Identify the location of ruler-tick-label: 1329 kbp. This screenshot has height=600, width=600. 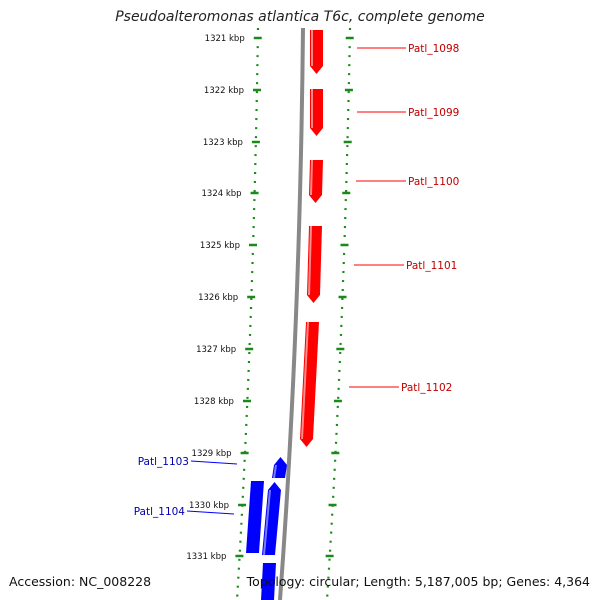
(212, 454).